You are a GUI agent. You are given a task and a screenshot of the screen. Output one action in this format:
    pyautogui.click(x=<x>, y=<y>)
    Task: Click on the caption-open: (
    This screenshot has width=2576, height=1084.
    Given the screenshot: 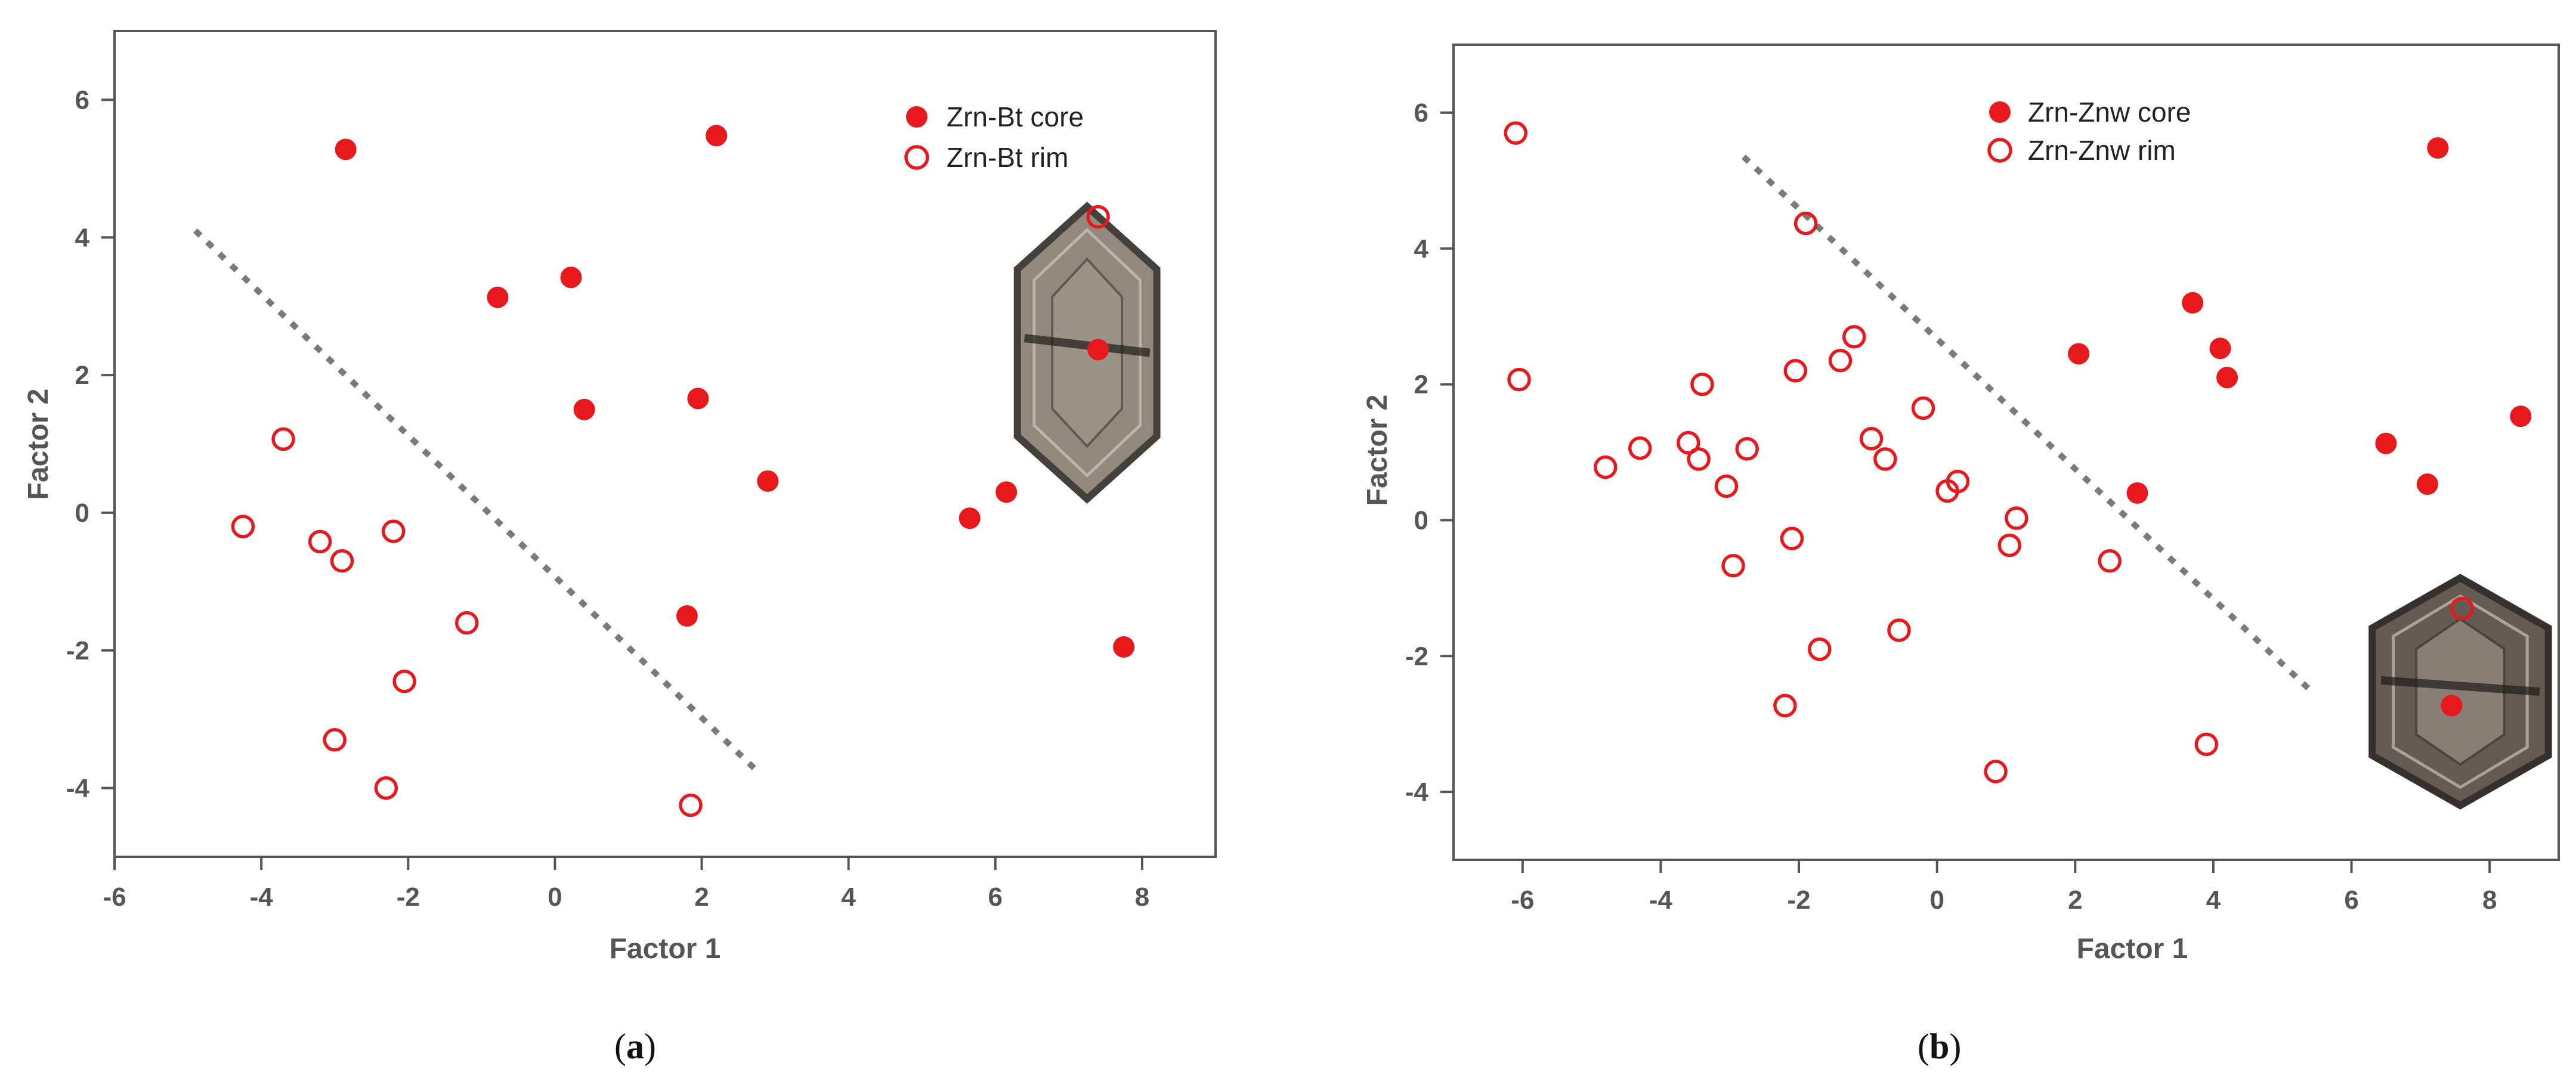 What is the action you would take?
    pyautogui.click(x=620, y=1046)
    